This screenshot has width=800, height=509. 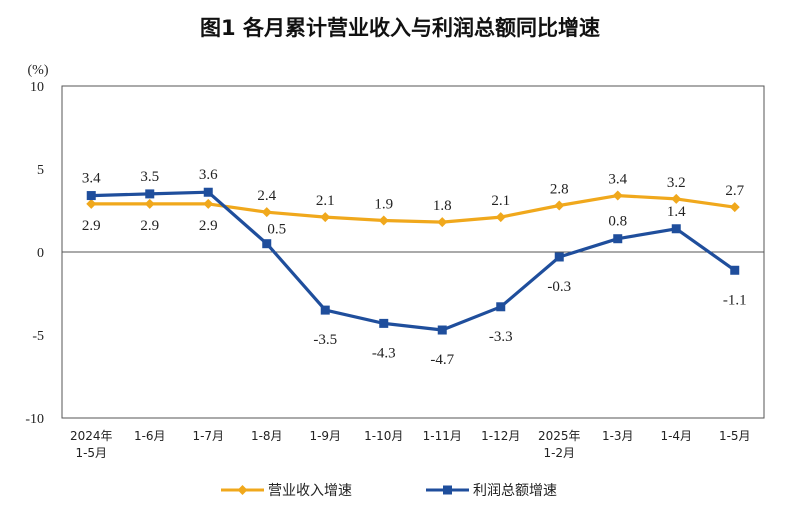 What do you see at coordinates (676, 436) in the screenshot?
I see `x-tick-label: 1-4月` at bounding box center [676, 436].